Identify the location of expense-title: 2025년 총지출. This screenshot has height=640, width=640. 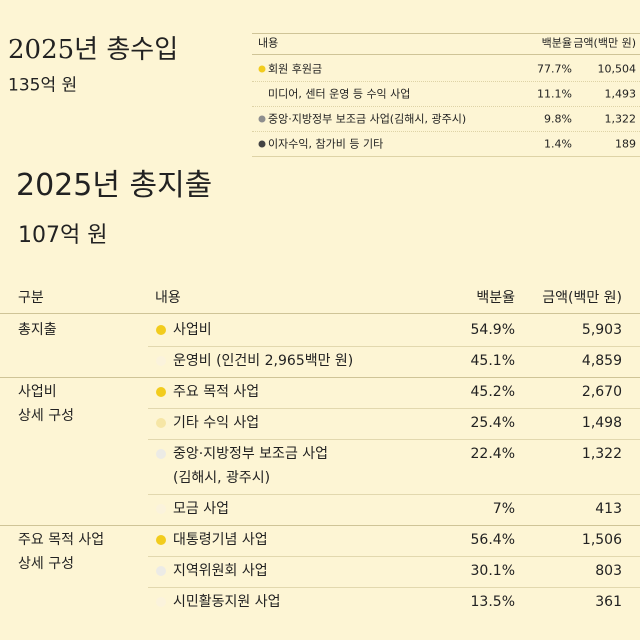
(114, 185).